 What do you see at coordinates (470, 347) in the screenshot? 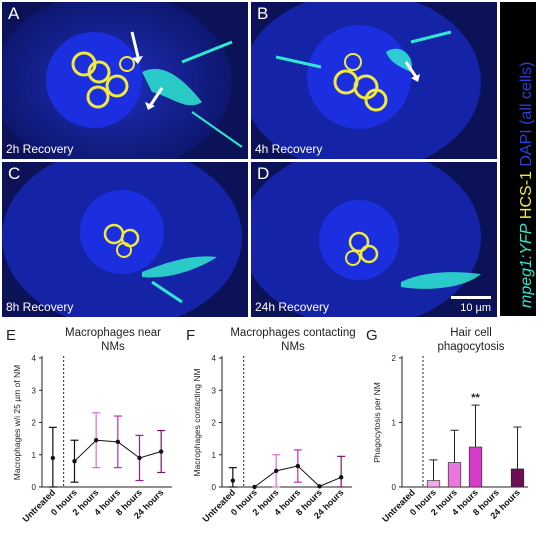
I see `chart-title: phagocytosis` at bounding box center [470, 347].